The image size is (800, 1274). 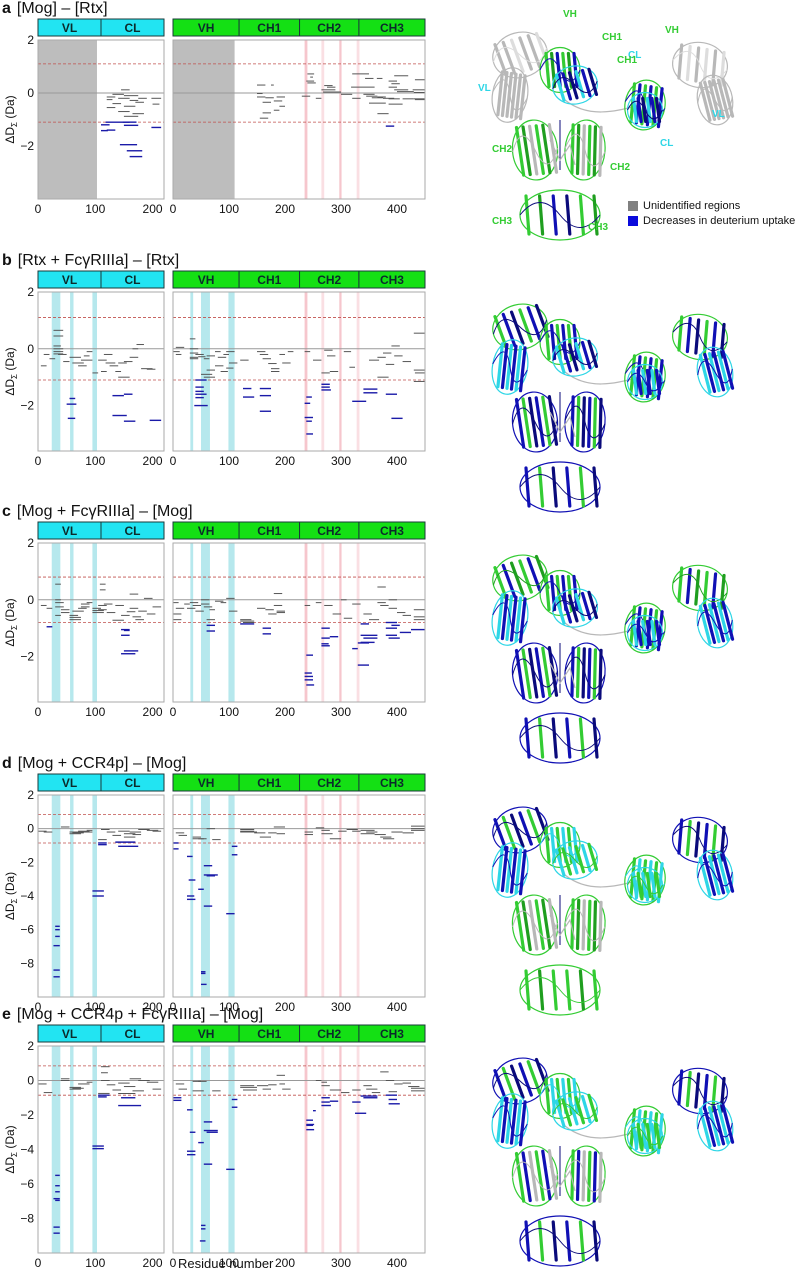 I want to click on x-axis-label: Residue number, so click(x=226, y=1263).